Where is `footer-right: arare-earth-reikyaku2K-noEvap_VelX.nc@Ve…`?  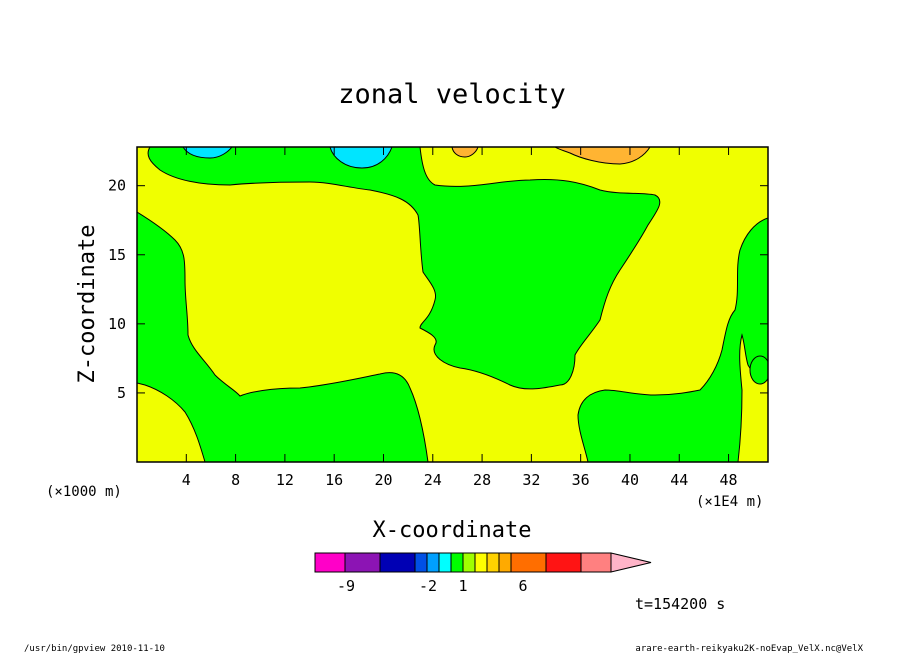
footer-right: arare-earth-reikyaku2K-noEvap_VelX.nc@Ve… is located at coordinates (749, 649).